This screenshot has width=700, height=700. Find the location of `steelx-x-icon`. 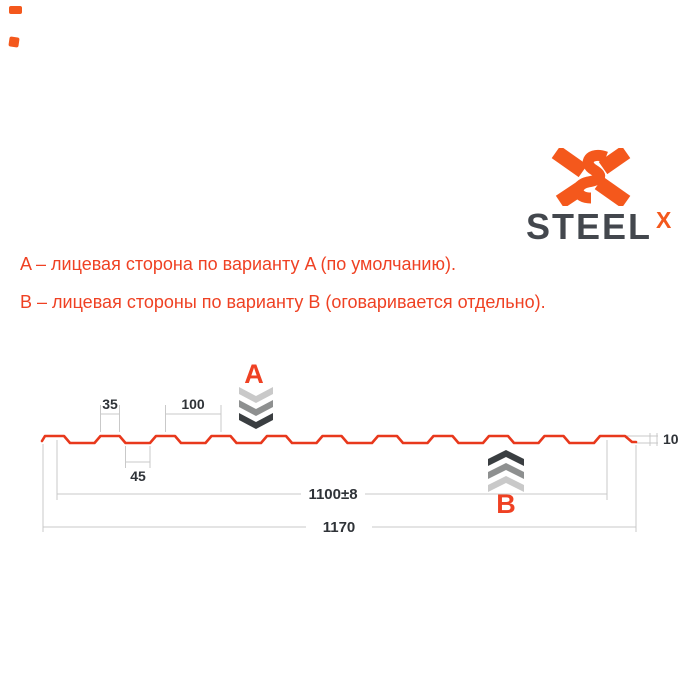

steelx-x-icon is located at coordinates (591, 177).